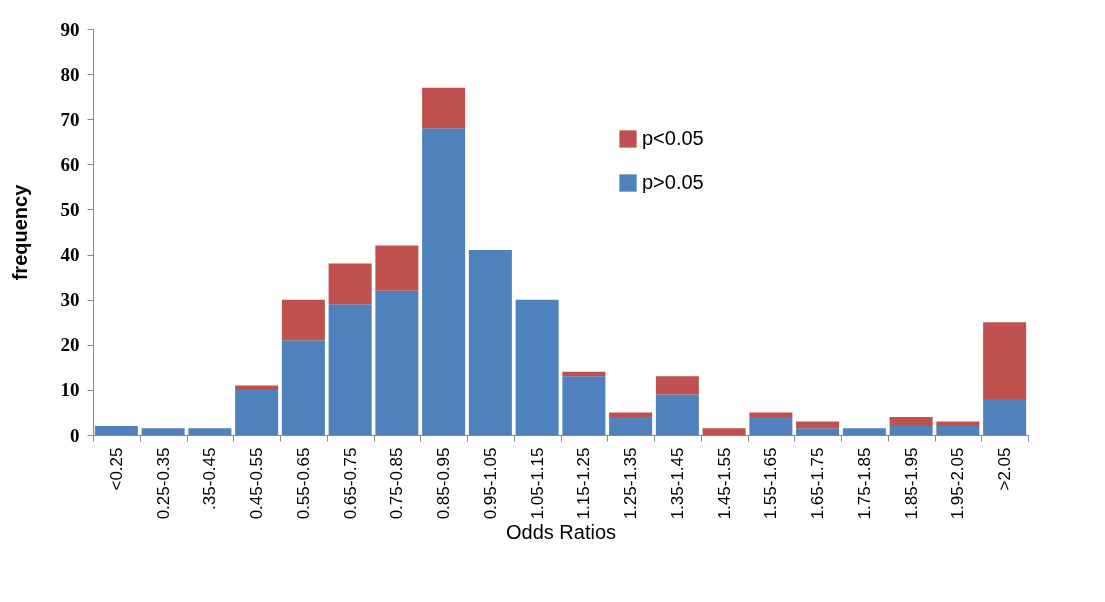  I want to click on y-tick-label: 60, so click(70, 164).